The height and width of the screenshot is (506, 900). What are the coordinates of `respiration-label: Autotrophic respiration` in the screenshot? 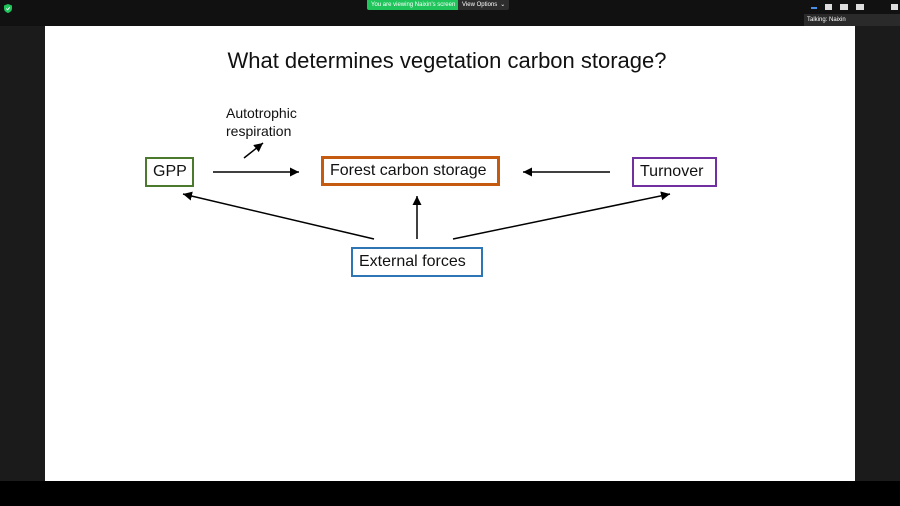 It's located at (261, 122).